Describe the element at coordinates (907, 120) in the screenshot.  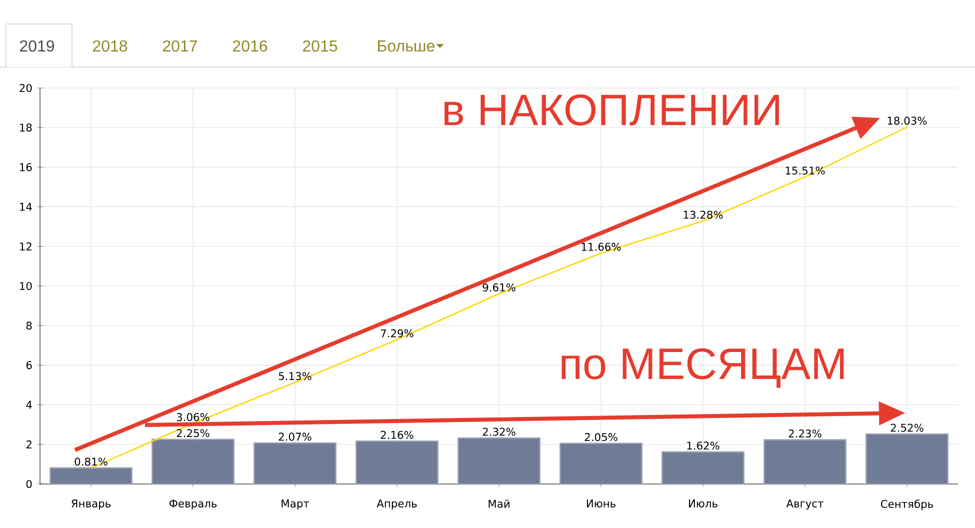
I see `data-label: 18.03%` at that location.